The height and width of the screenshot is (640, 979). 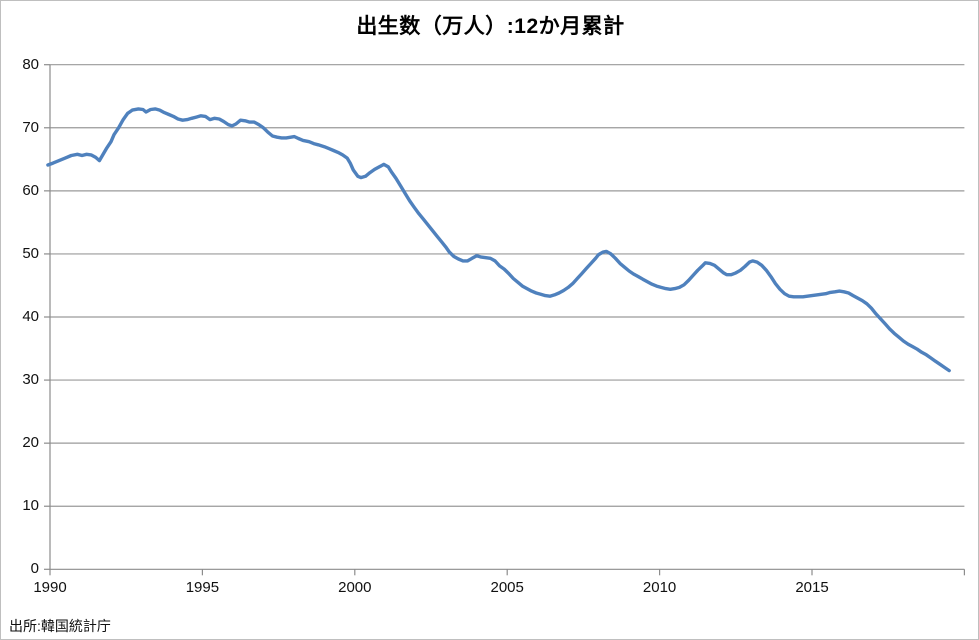 What do you see at coordinates (30, 64) in the screenshot?
I see `y-tick-label: 80` at bounding box center [30, 64].